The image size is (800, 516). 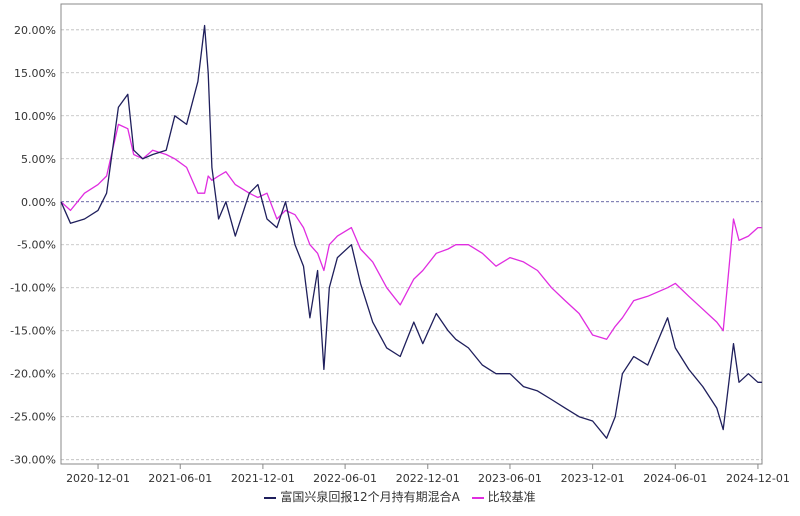 What do you see at coordinates (758, 478) in the screenshot?
I see `x-tick-label: 2024-12-01` at bounding box center [758, 478].